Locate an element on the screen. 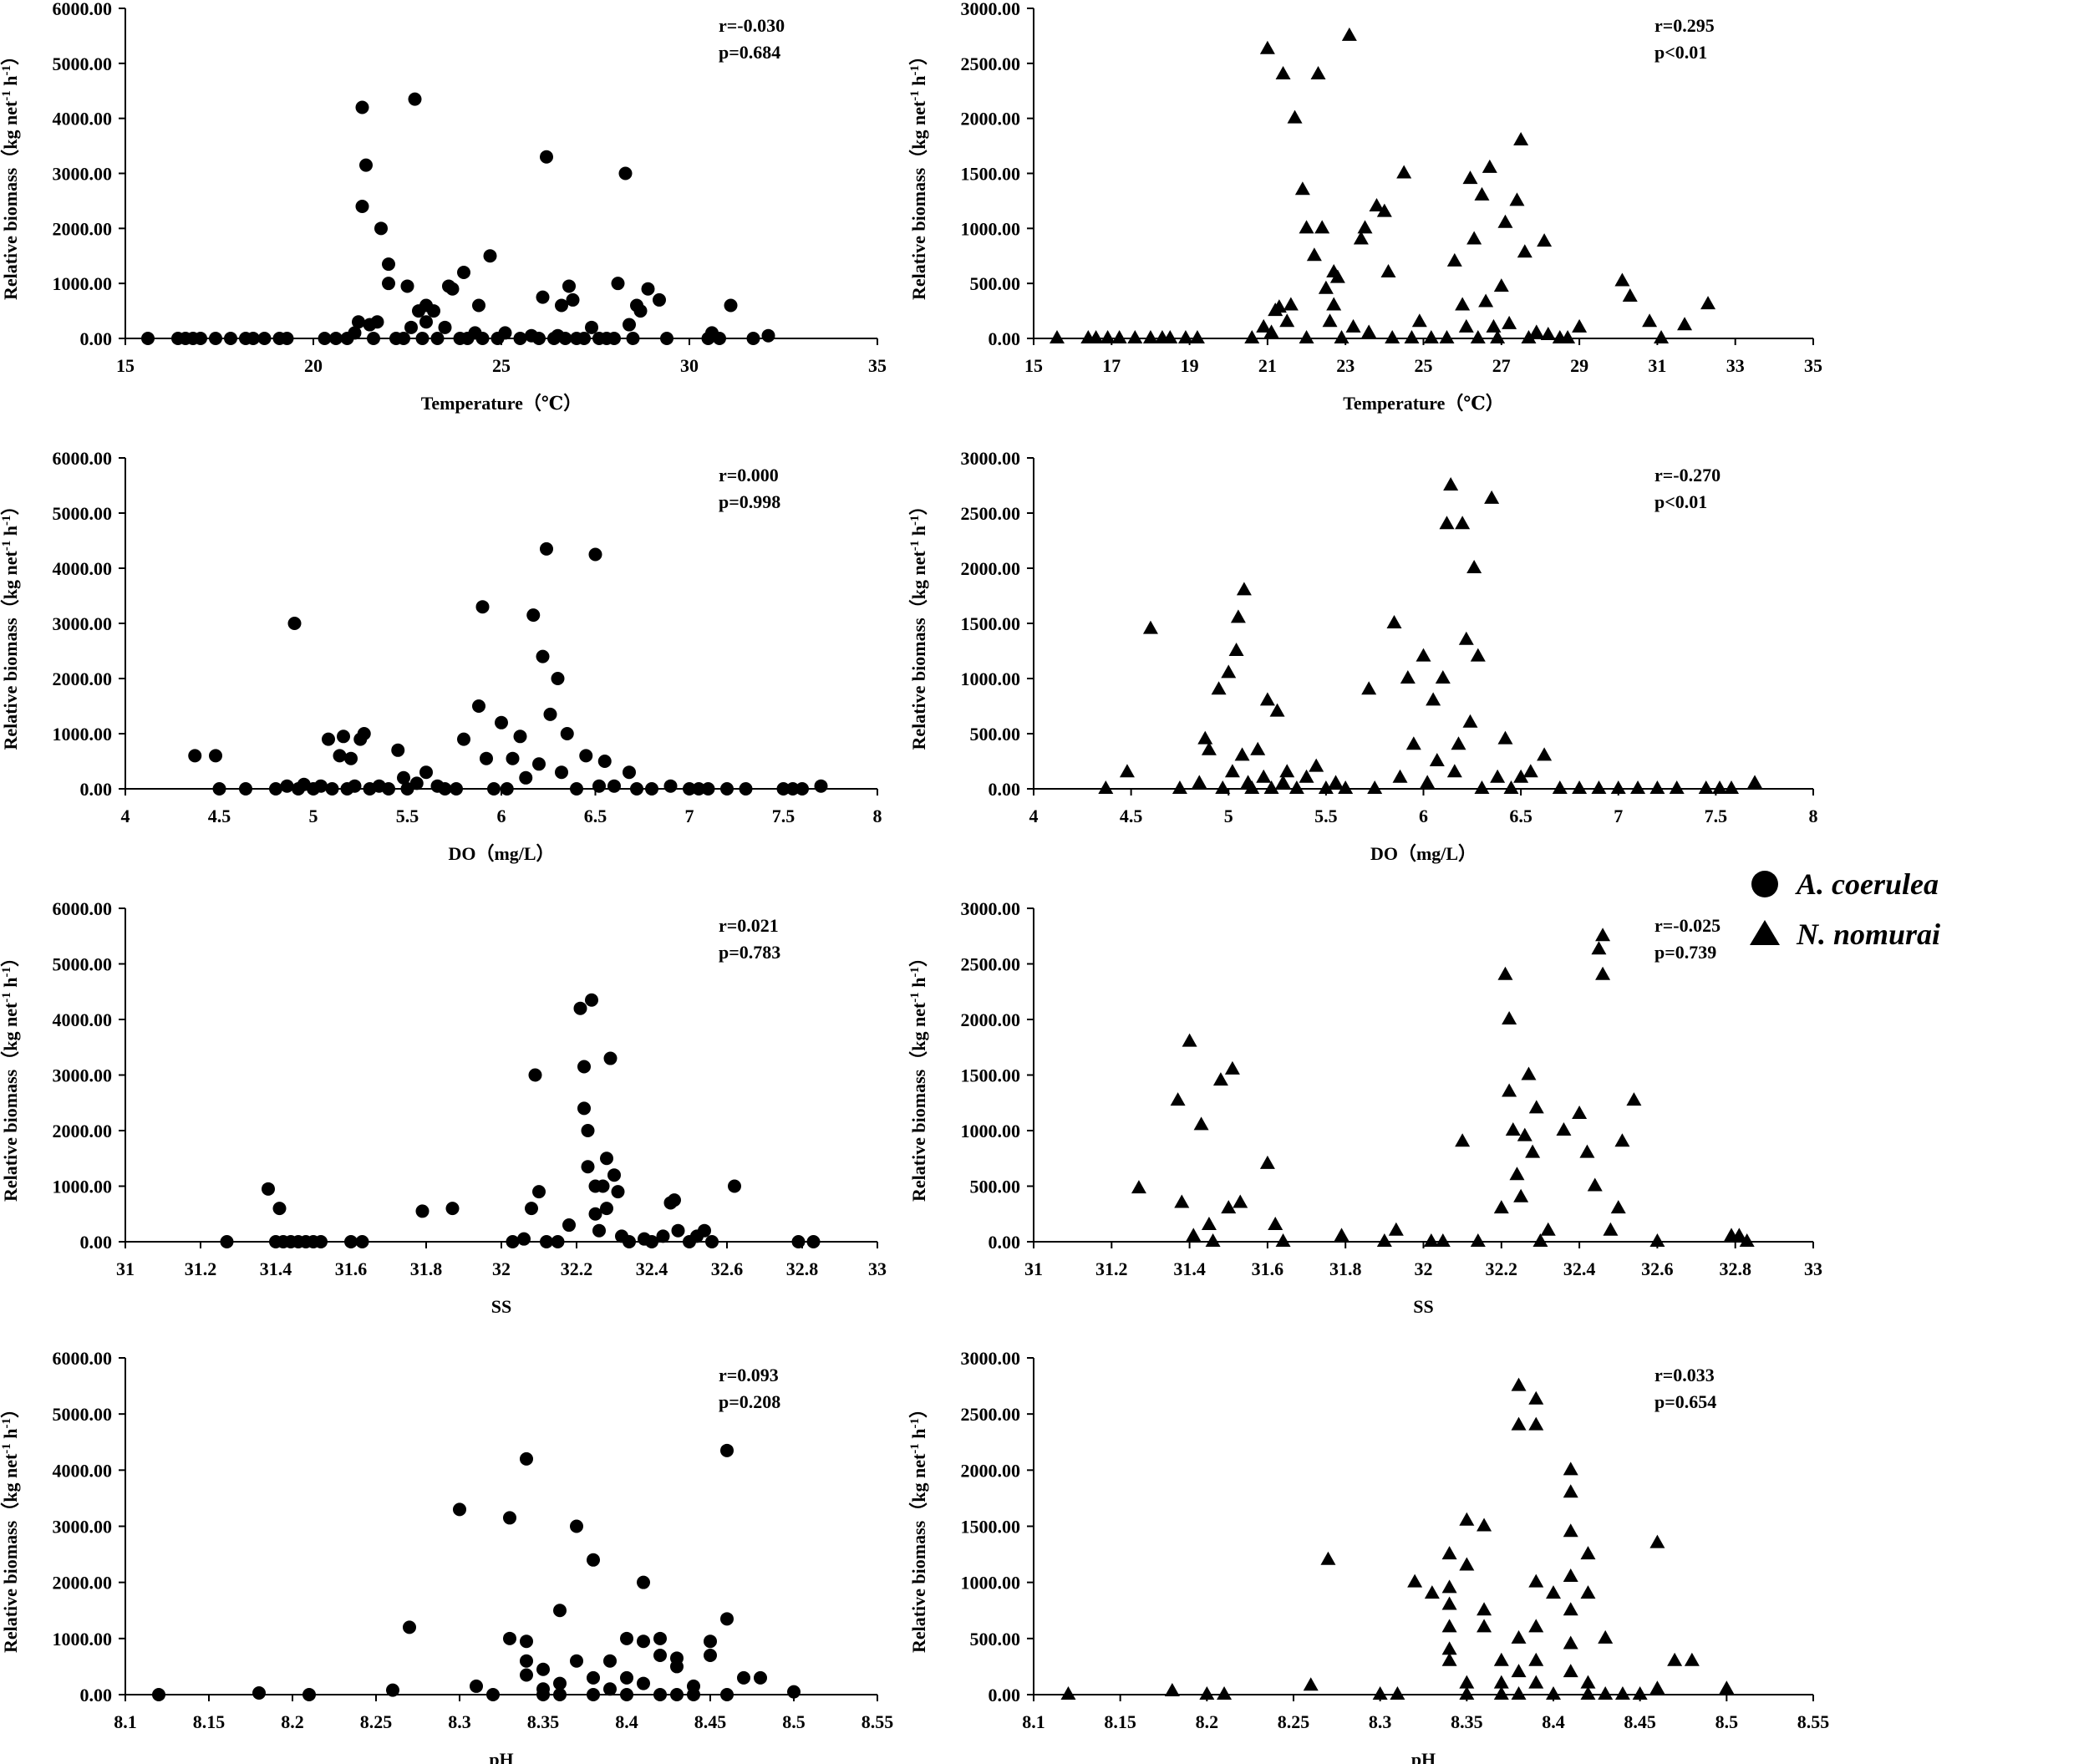 This screenshot has width=2089, height=1764. x-tick-label: 15 is located at coordinates (125, 365).